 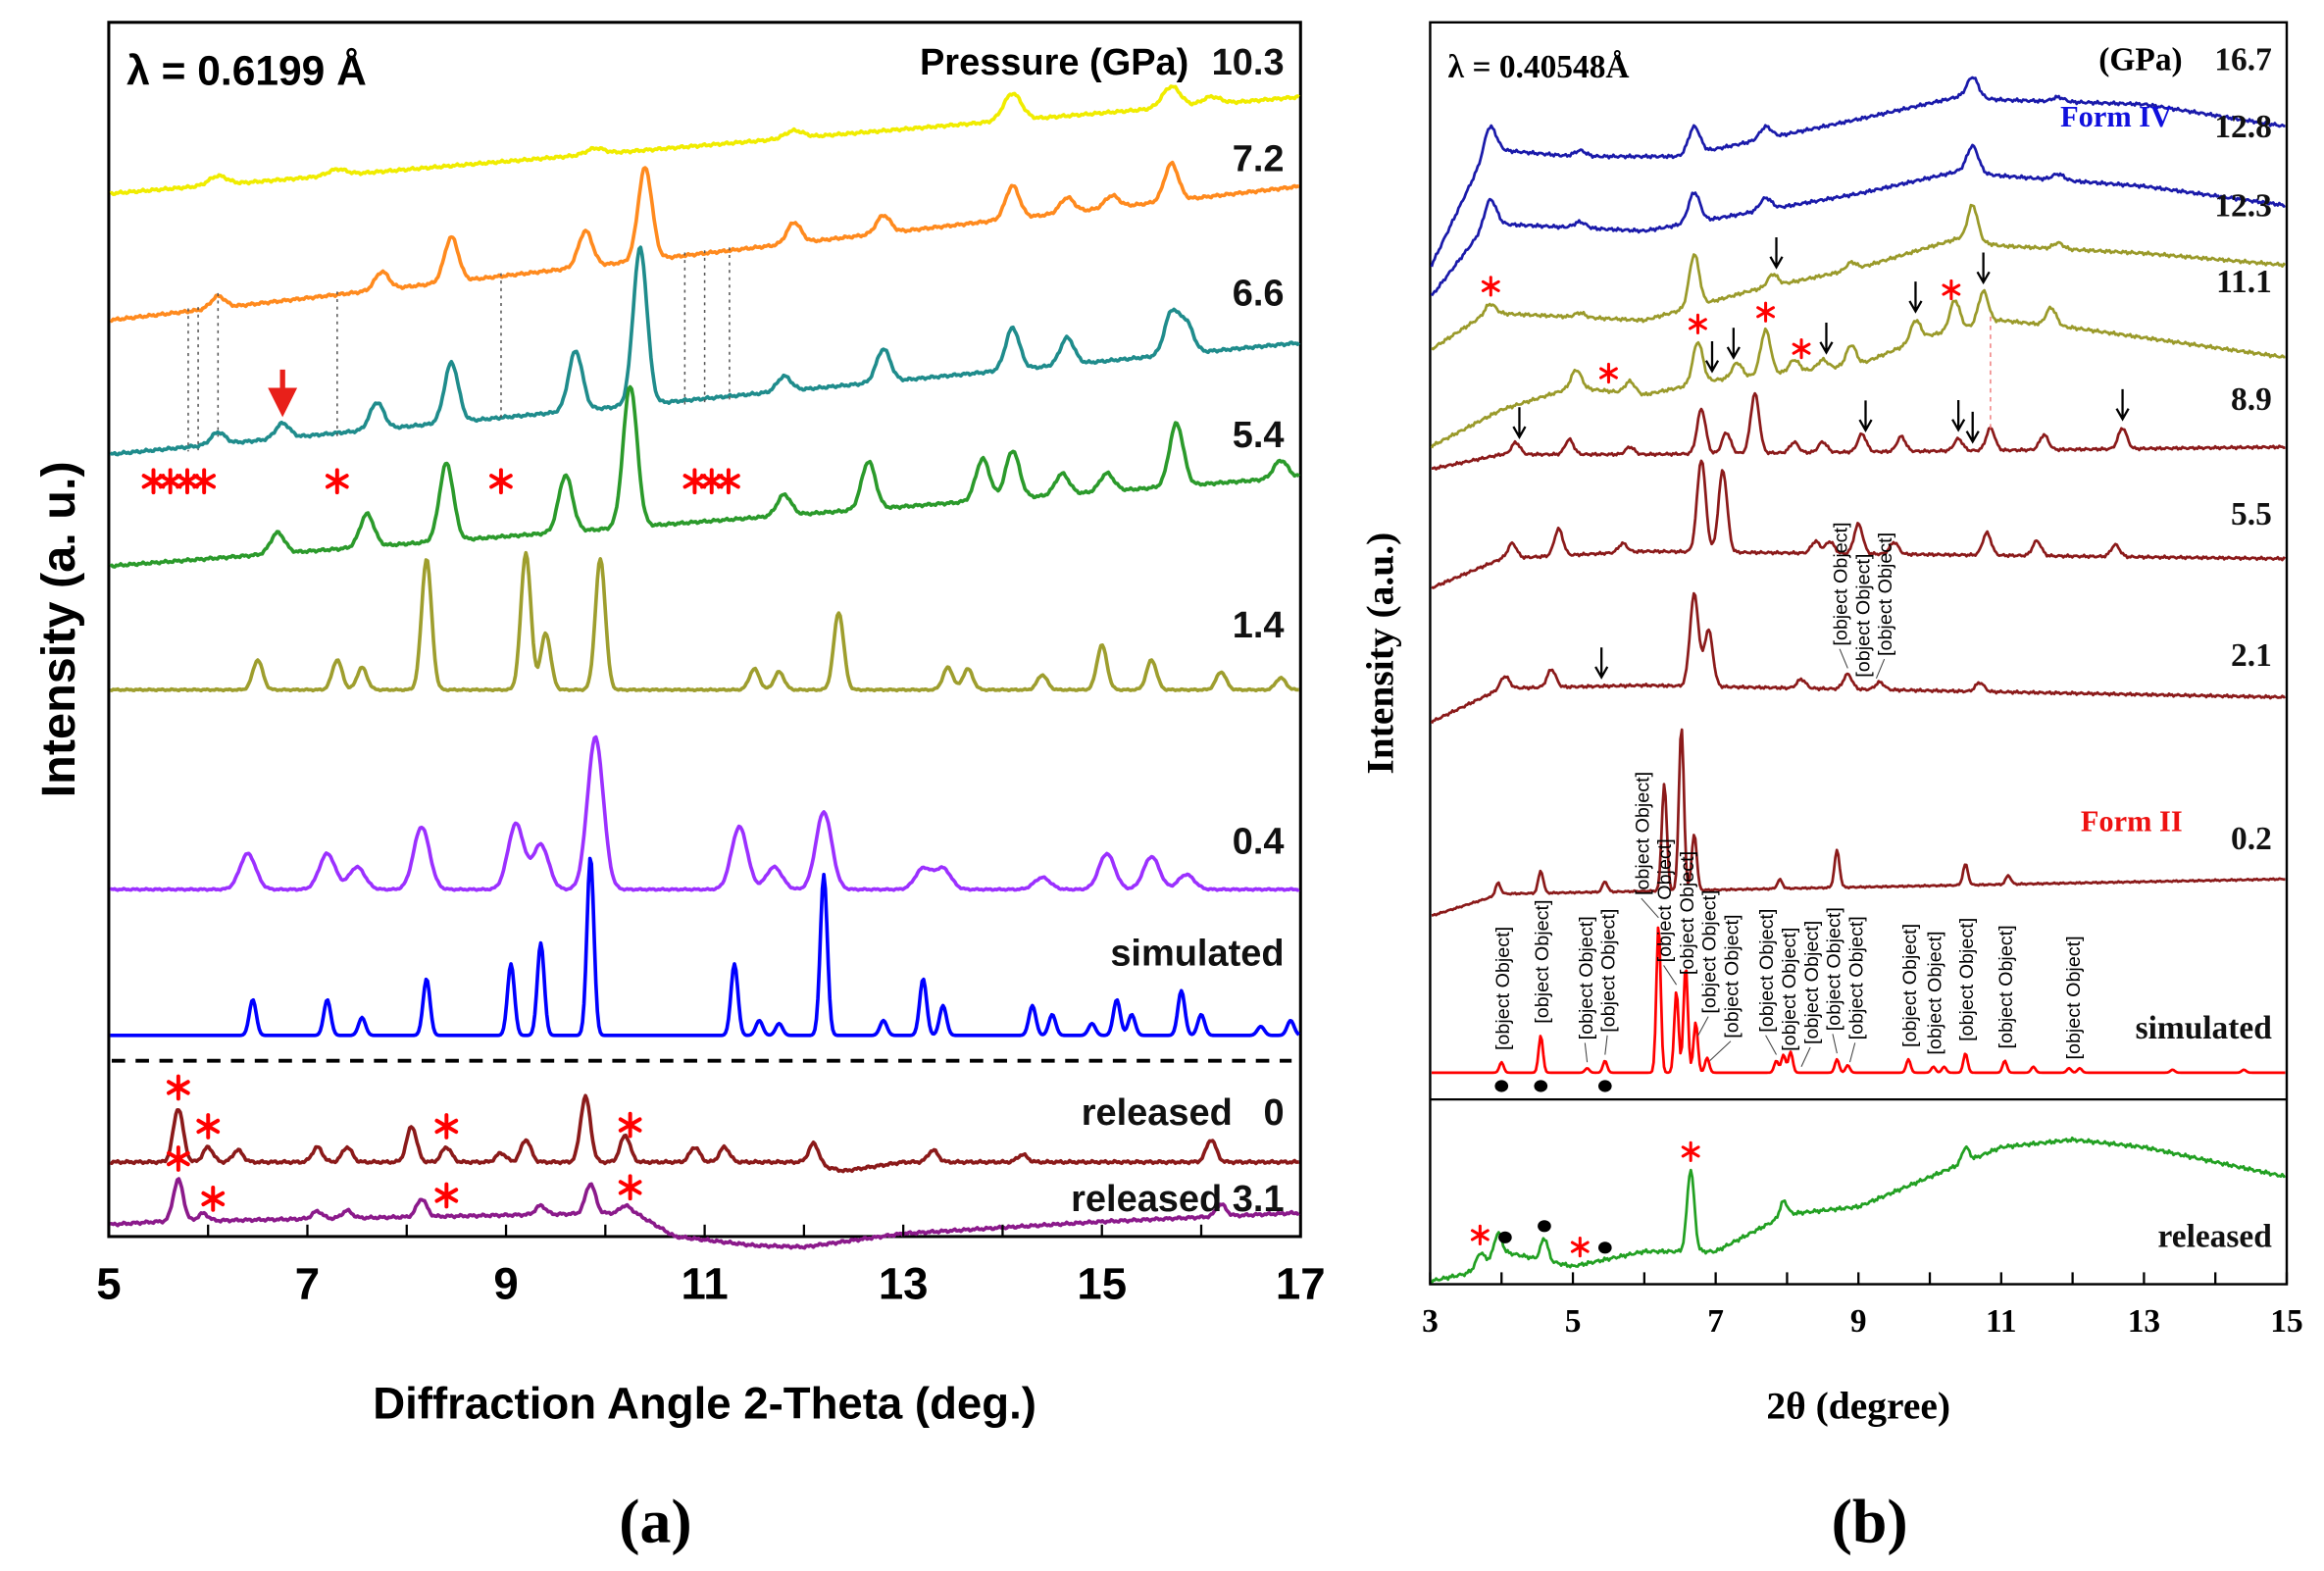 I want to click on trace-1.4, so click(x=705, y=621).